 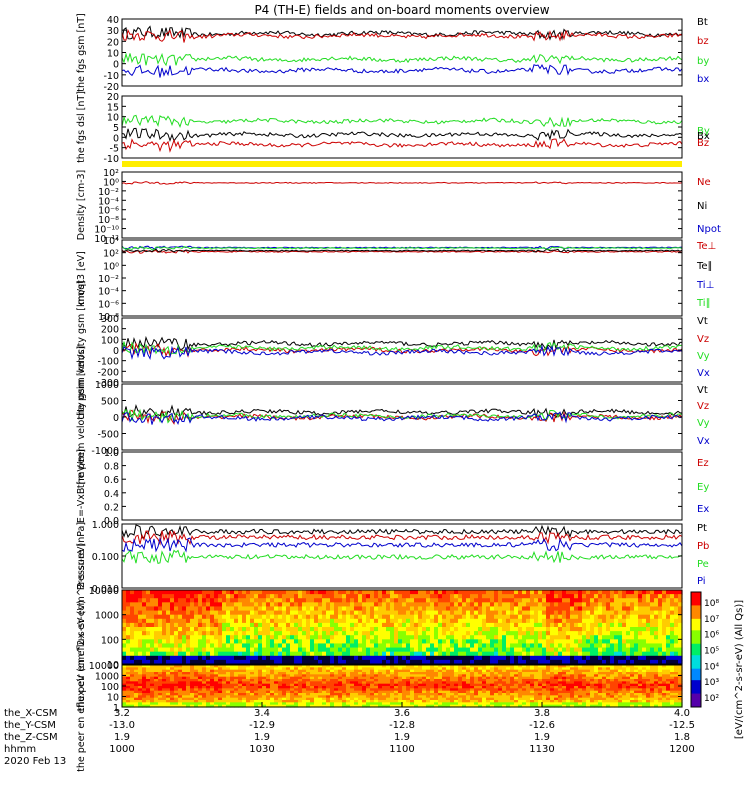 I want to click on ytick-label: 0, so click(x=116, y=418).